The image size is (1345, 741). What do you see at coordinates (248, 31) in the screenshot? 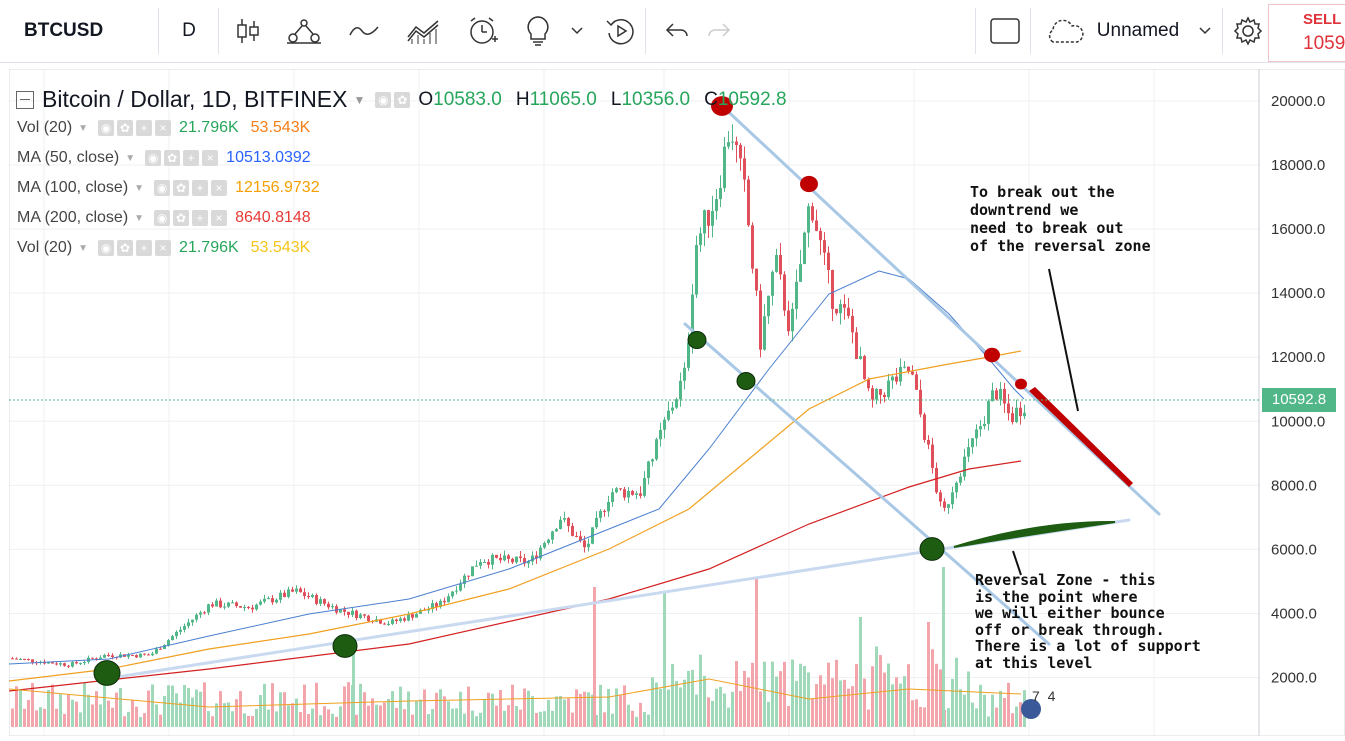
I see `candlestick-icon` at bounding box center [248, 31].